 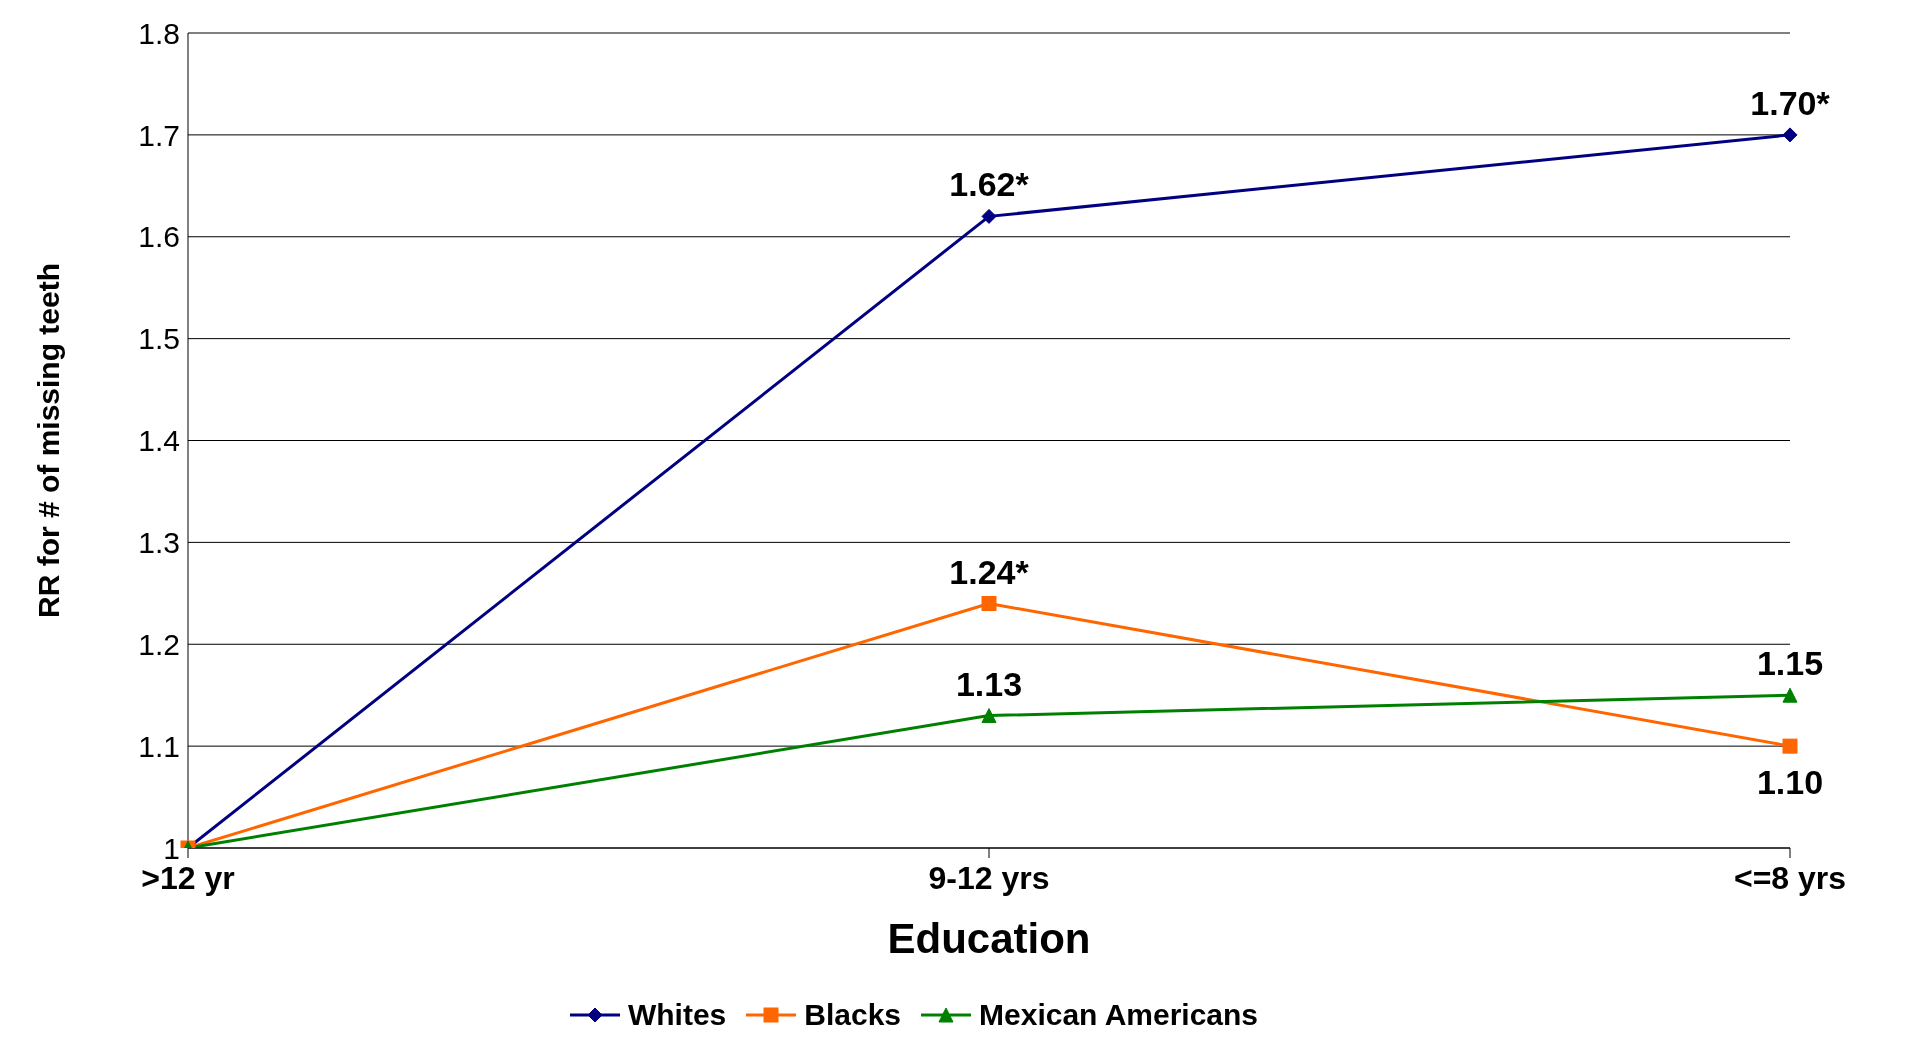 I want to click on y-axis-title: RR for # of missing teeth, so click(x=48, y=440).